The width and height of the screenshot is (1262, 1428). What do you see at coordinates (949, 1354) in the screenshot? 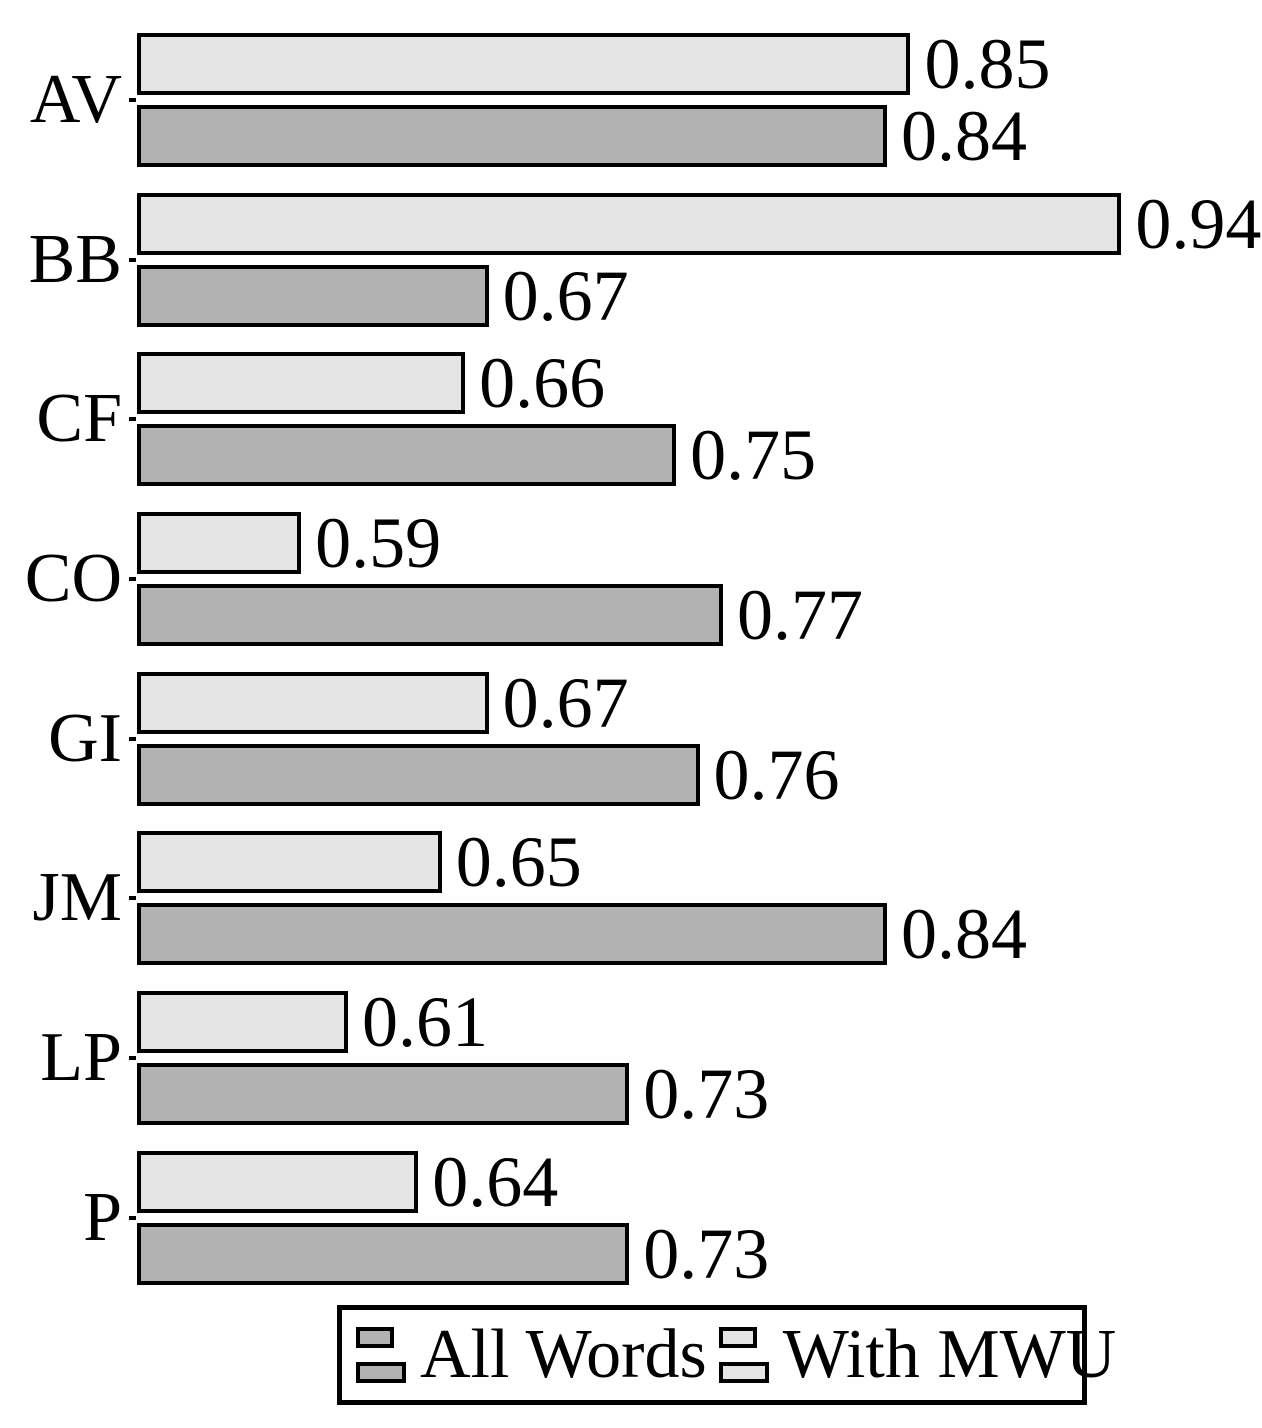
I see `legend-label-with-mwu: With MWU` at bounding box center [949, 1354].